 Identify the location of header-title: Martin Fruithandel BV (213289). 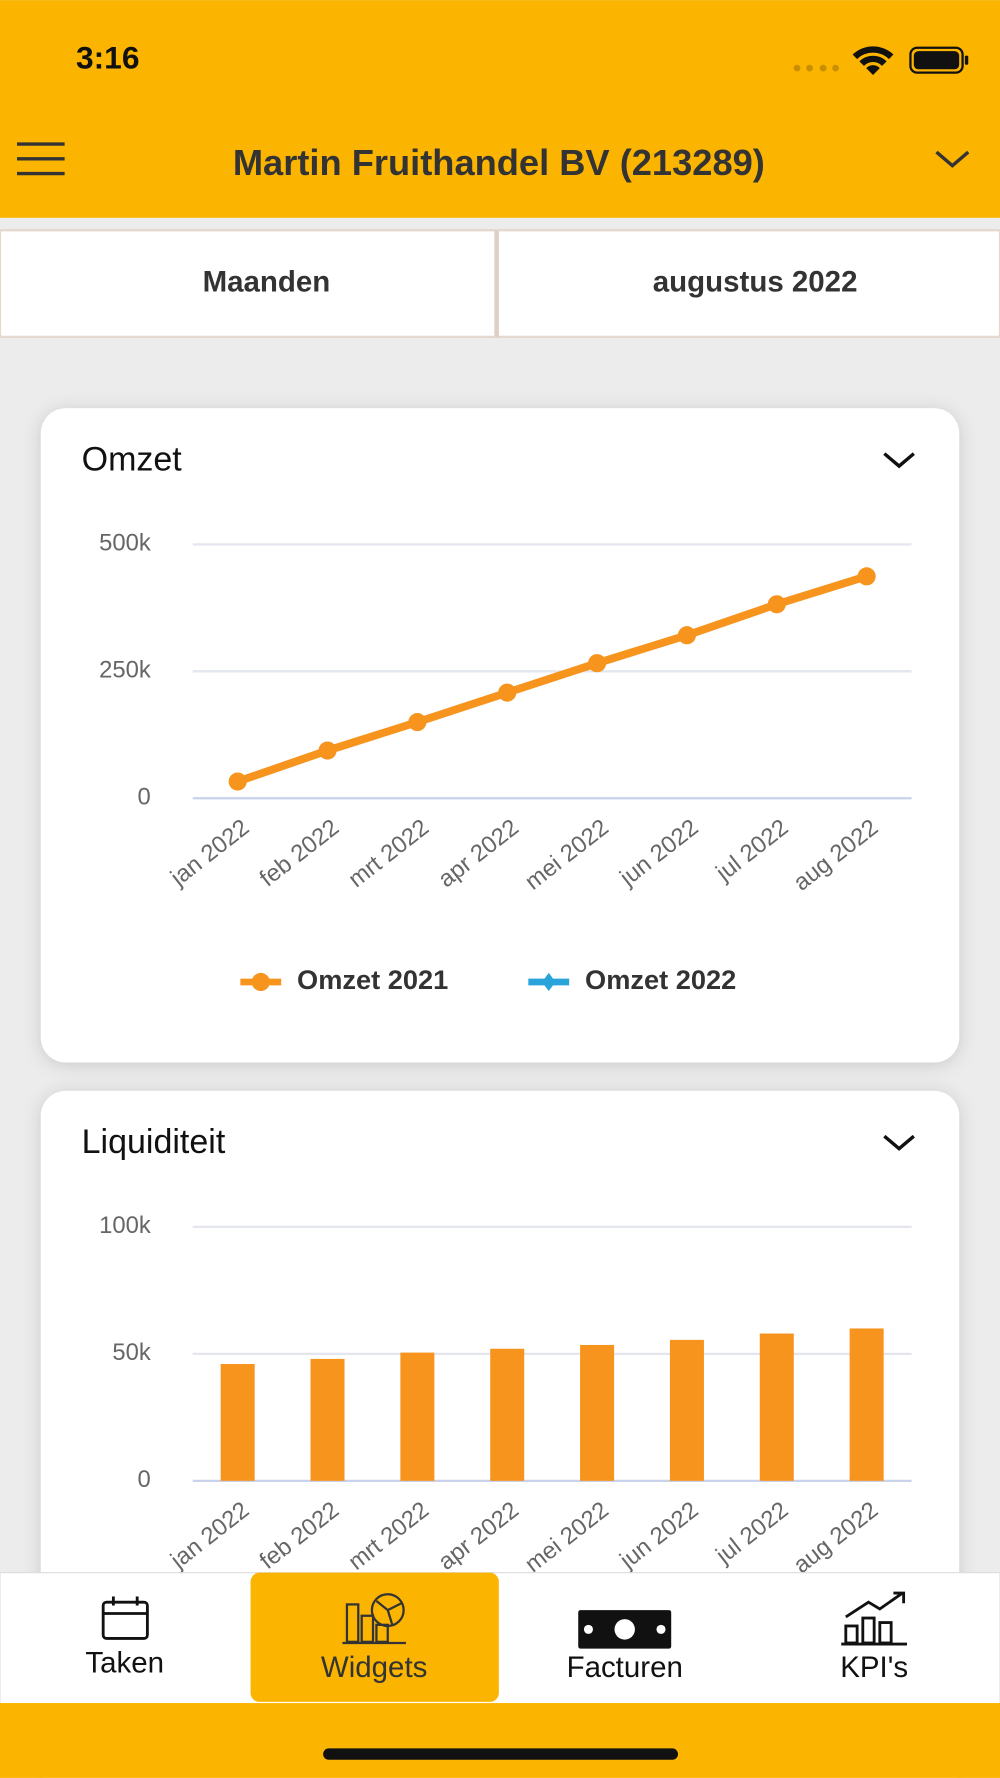
(499, 162).